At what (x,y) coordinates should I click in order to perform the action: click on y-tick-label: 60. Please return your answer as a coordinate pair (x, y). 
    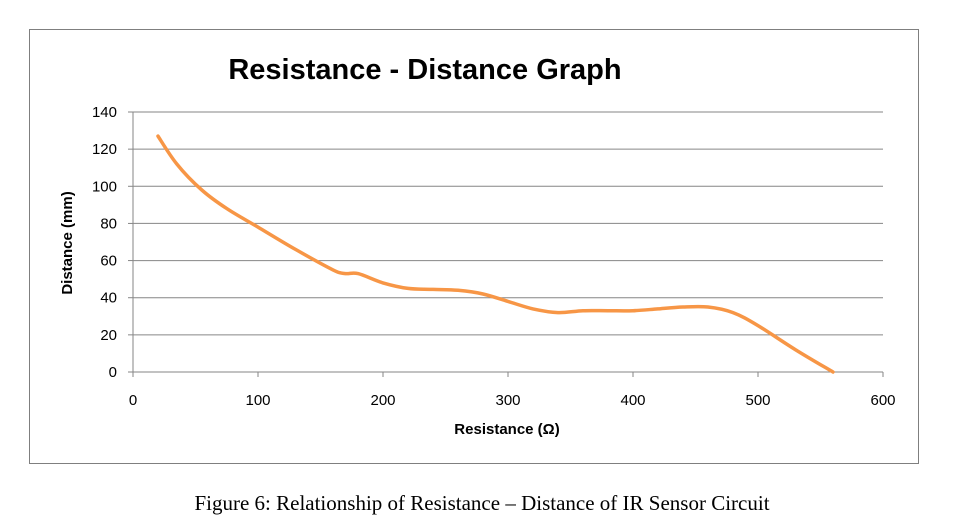
    Looking at the image, I should click on (108, 261).